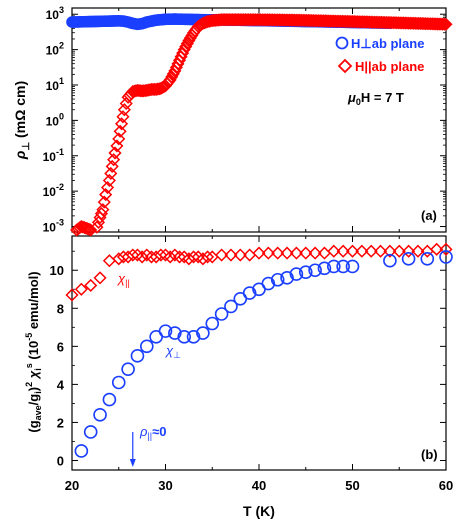 Image resolution: width=457 pixels, height=525 pixels. I want to click on panel-b-ytick-label: 2, so click(60, 422).